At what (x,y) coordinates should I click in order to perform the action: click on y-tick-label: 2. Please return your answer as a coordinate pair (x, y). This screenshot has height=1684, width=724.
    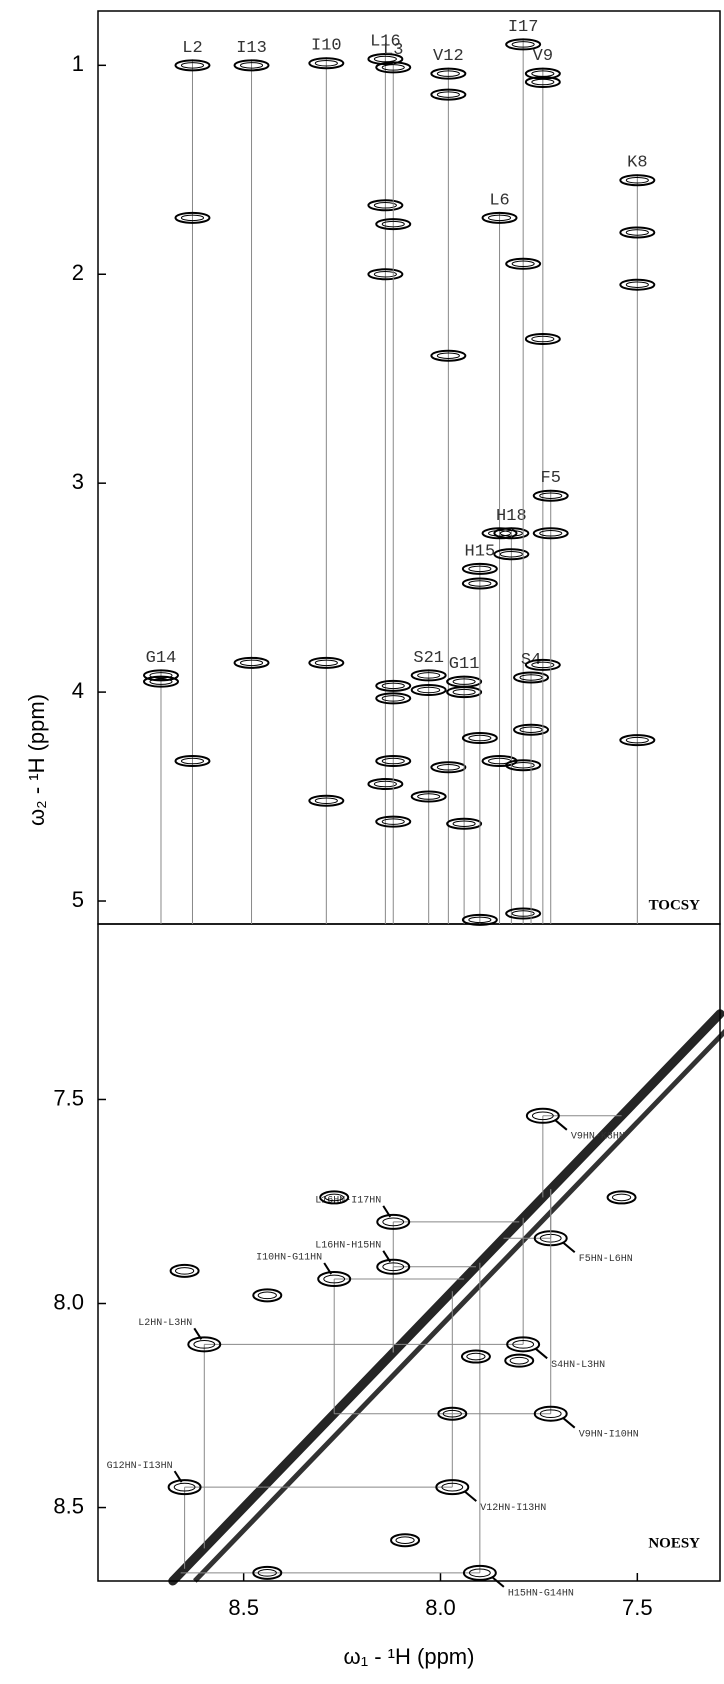
    Looking at the image, I should click on (78, 272).